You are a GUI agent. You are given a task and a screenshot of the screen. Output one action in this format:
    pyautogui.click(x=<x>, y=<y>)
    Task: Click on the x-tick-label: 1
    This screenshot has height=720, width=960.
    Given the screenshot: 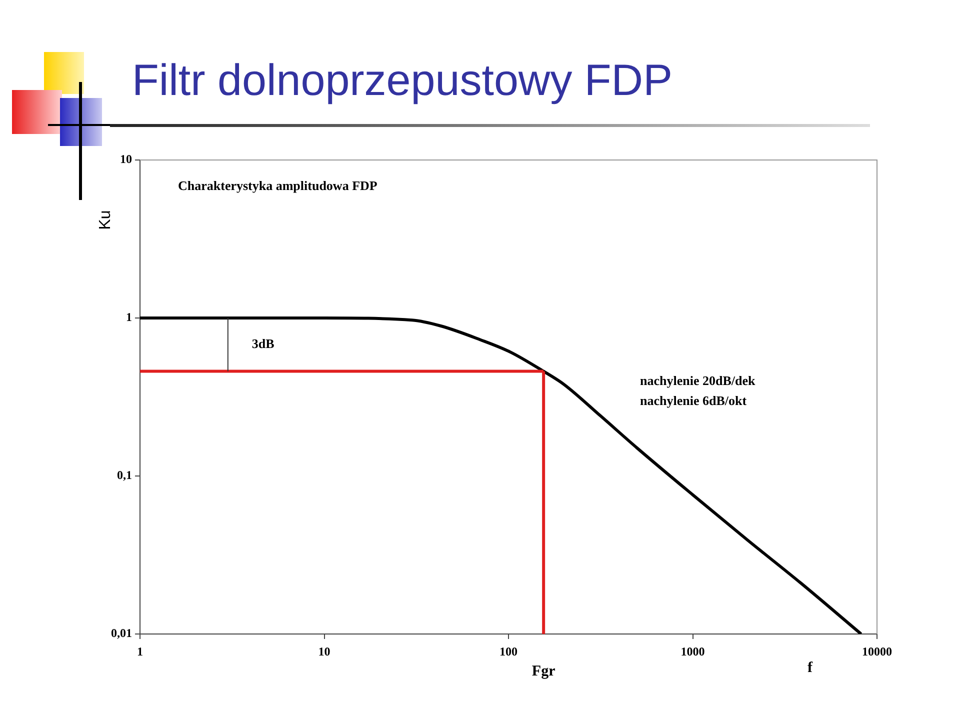 What is the action you would take?
    pyautogui.click(x=140, y=651)
    